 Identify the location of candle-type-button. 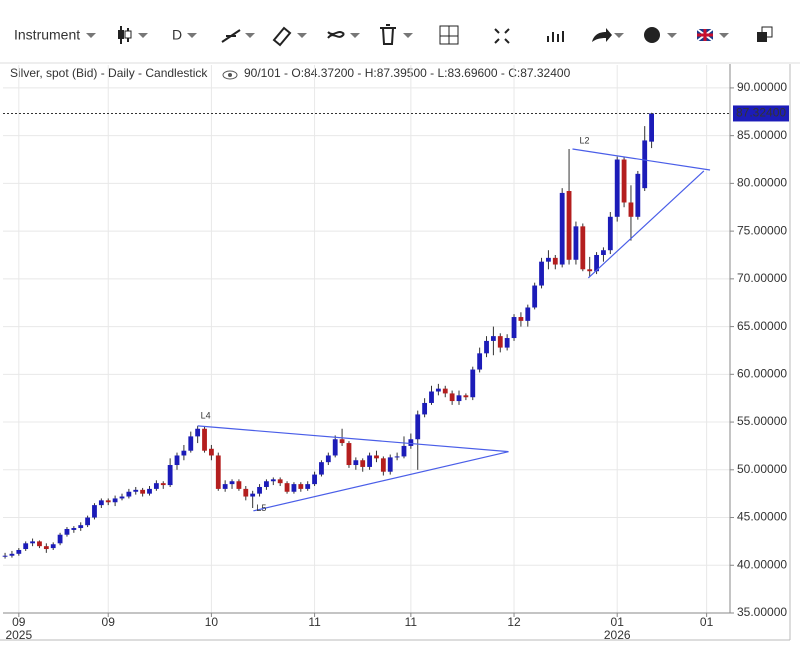
(125, 35).